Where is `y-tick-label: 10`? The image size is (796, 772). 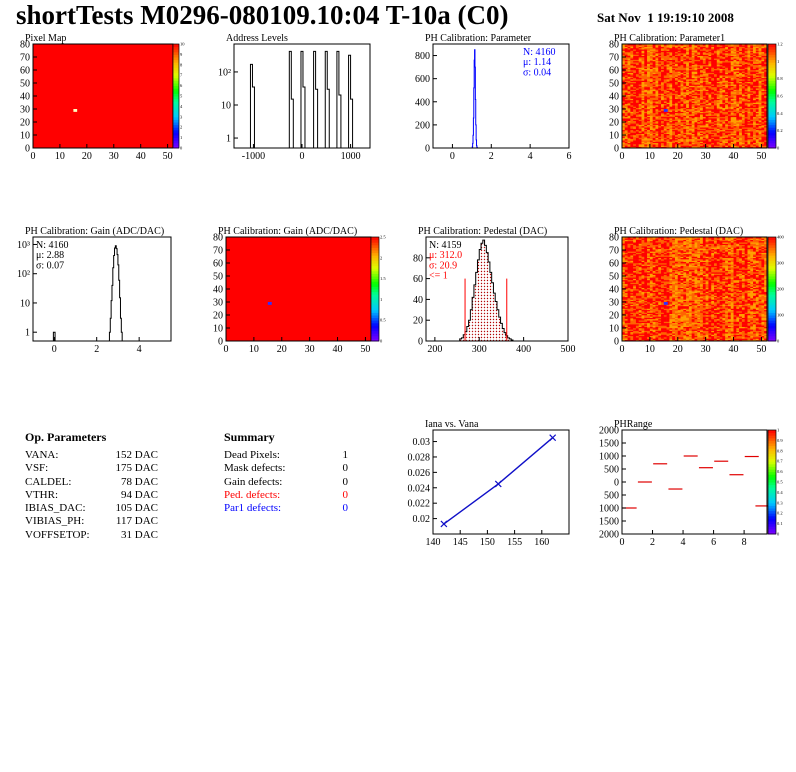
y-tick-label: 10 is located at coordinates (226, 105).